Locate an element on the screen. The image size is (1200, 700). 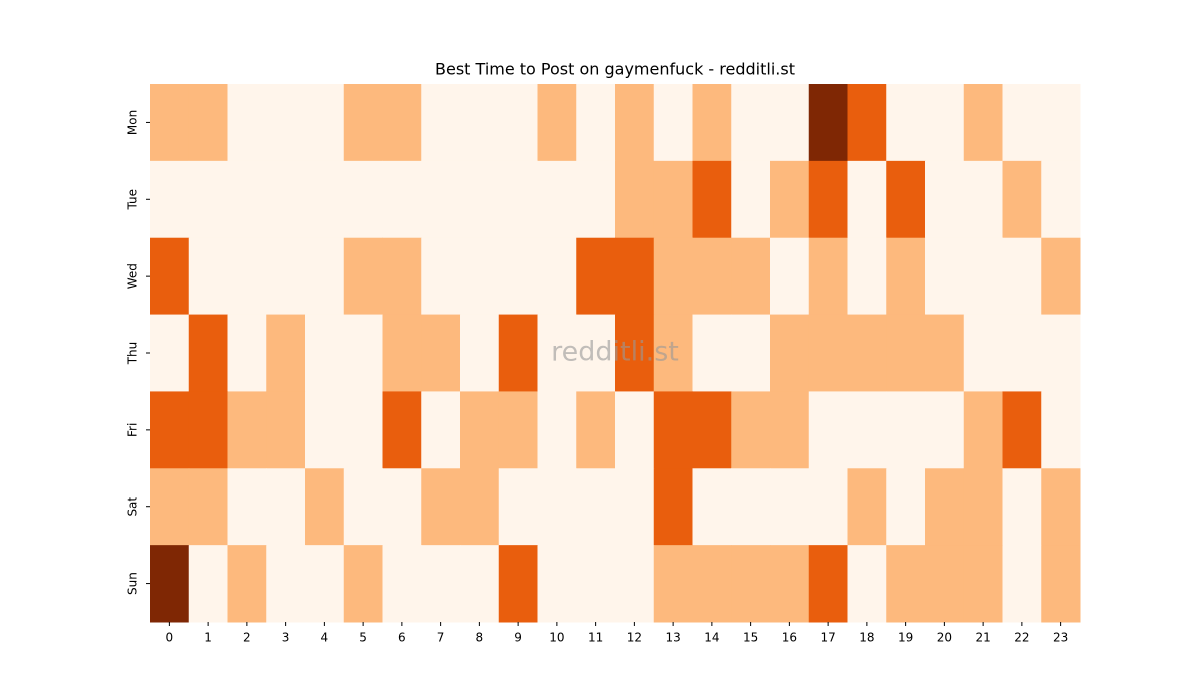
x-tick-label: 12 is located at coordinates (634, 638).